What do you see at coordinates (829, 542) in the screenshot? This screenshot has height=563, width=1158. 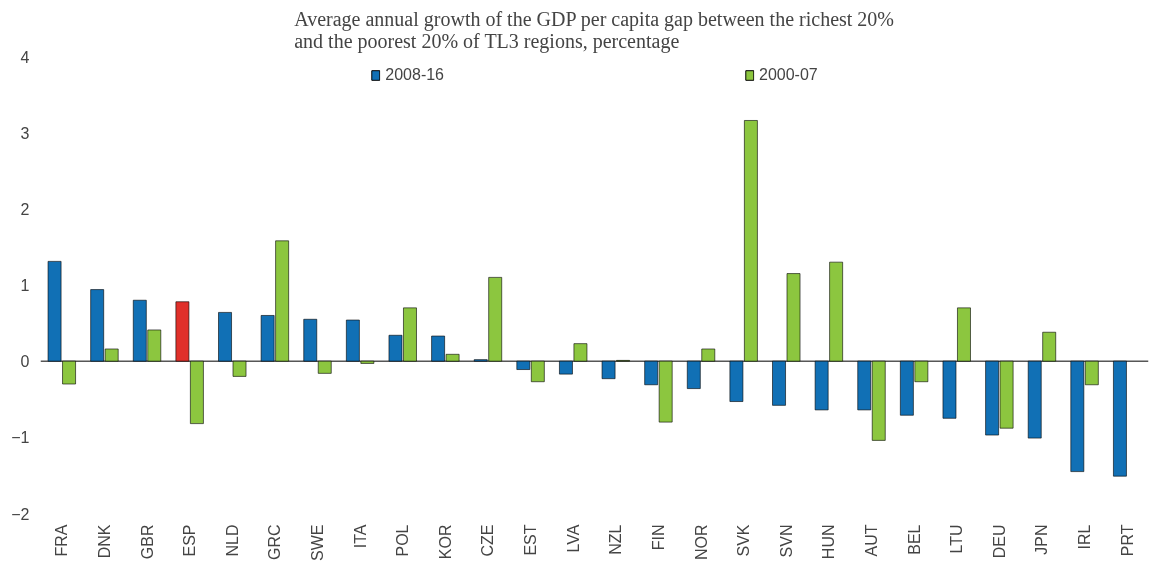 I see `x-tick-label: HUN` at bounding box center [829, 542].